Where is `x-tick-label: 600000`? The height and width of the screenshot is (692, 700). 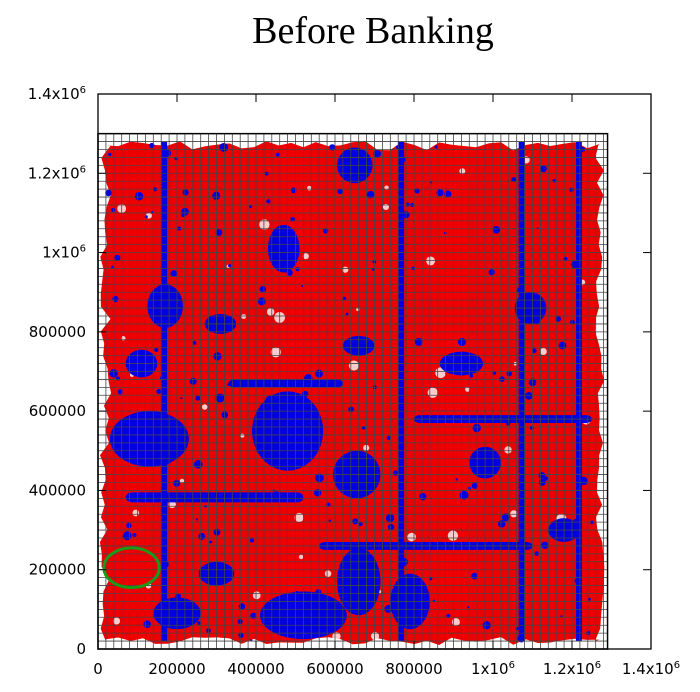
x-tick-label: 600000 is located at coordinates (334, 669).